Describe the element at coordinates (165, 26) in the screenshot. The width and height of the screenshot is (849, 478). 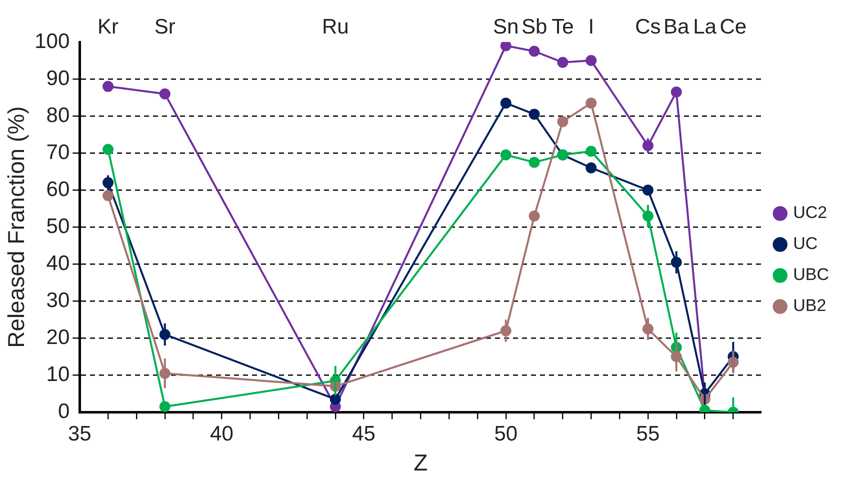
I see `text: Sr` at that location.